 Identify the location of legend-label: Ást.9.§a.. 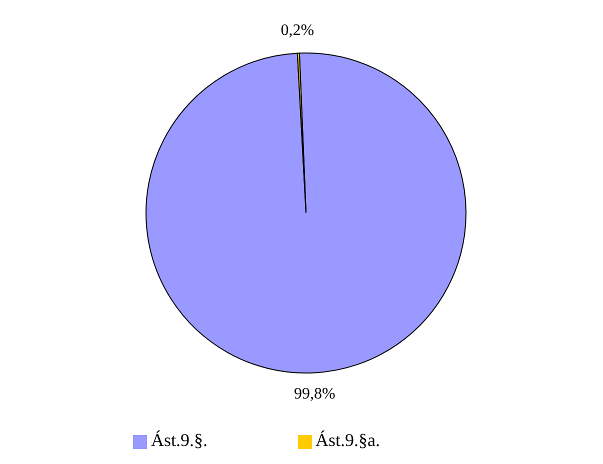
(348, 440).